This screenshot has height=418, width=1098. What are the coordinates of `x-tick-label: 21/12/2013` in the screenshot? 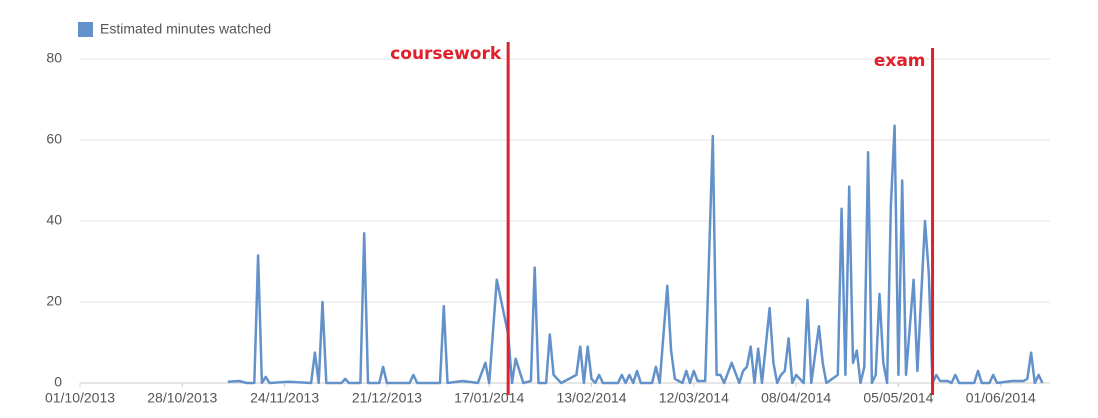 It's located at (387, 398).